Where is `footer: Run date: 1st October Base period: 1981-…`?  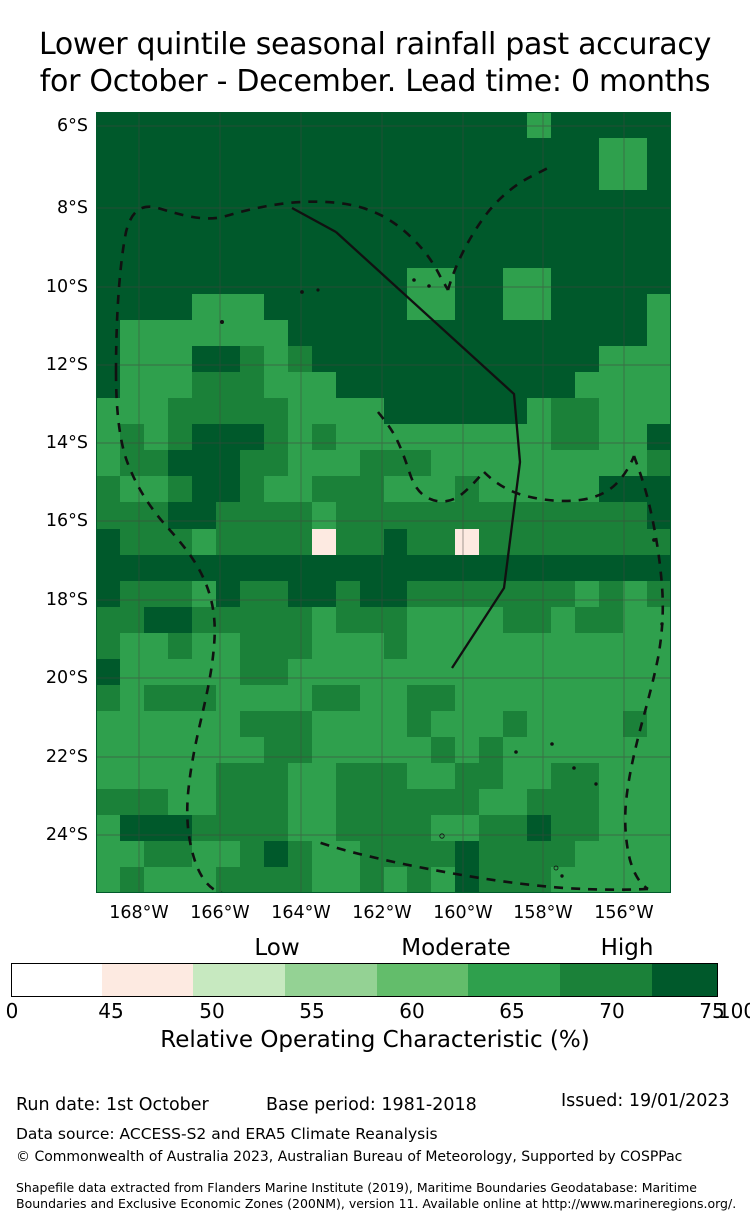 footer: Run date: 1st October Base period: 1981-… is located at coordinates (375, 1151).